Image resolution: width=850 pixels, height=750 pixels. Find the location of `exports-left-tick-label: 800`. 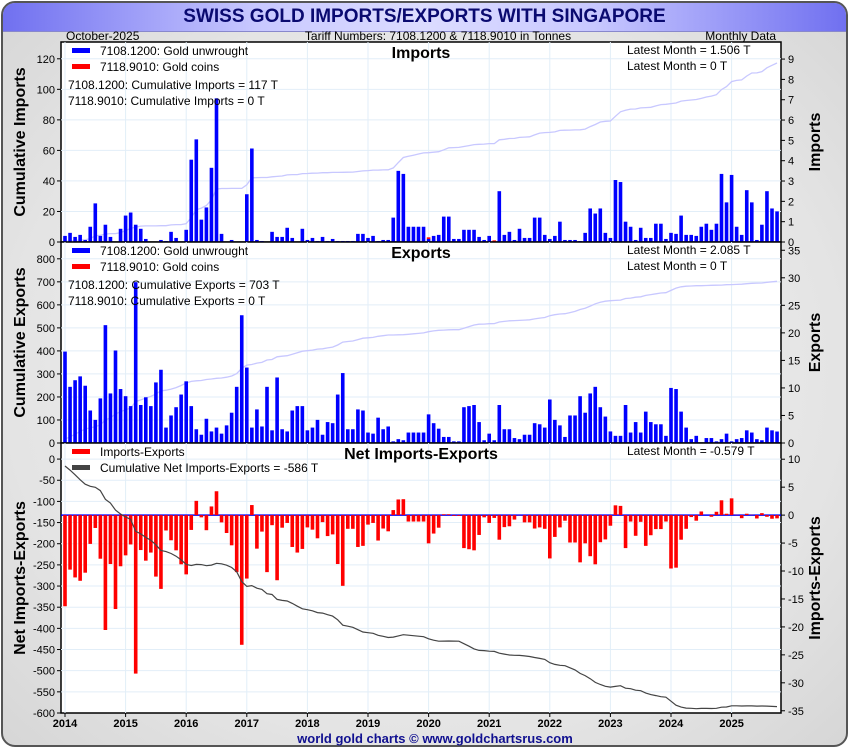

exports-left-tick-label: 800 is located at coordinates (46, 260).